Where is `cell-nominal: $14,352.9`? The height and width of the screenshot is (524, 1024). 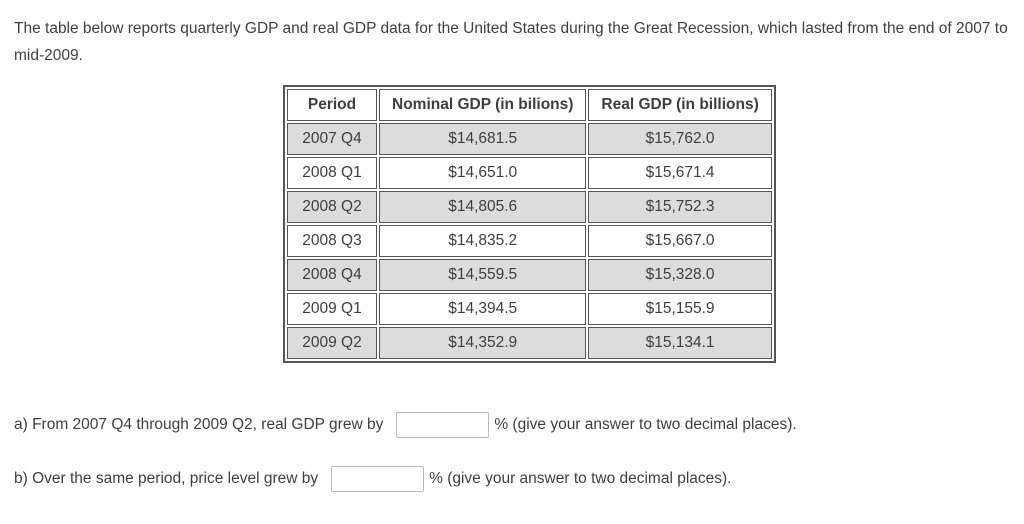 cell-nominal: $14,352.9 is located at coordinates (483, 343).